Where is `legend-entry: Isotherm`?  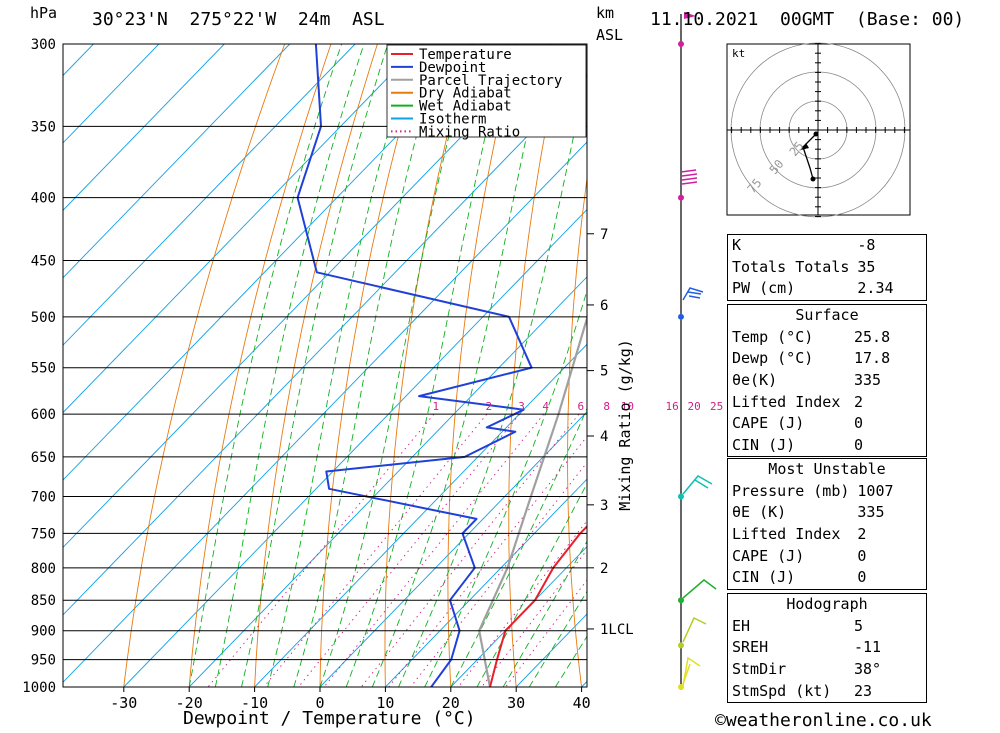 legend-entry: Isotherm is located at coordinates (452, 120).